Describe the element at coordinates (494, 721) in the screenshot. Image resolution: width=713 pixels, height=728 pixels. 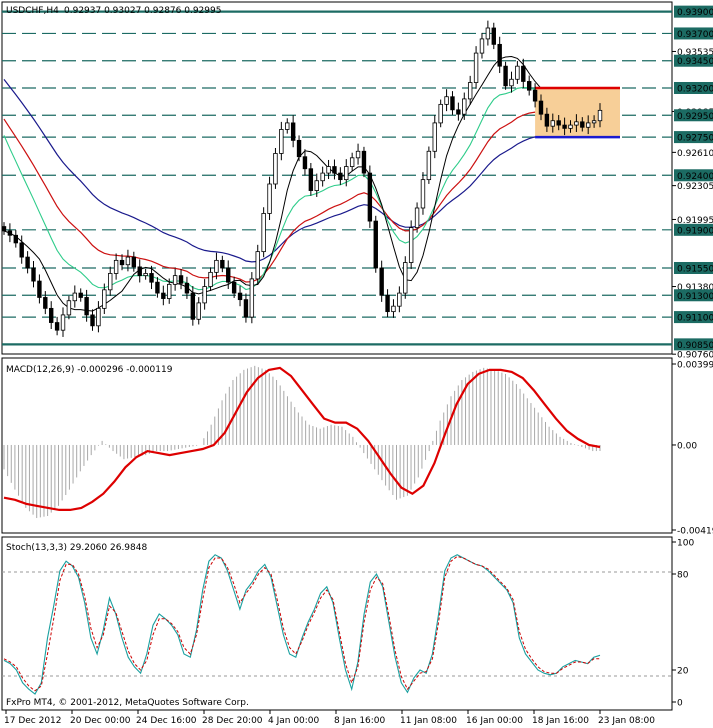
I see `time-tick-label: 16 Jan 00:00` at that location.